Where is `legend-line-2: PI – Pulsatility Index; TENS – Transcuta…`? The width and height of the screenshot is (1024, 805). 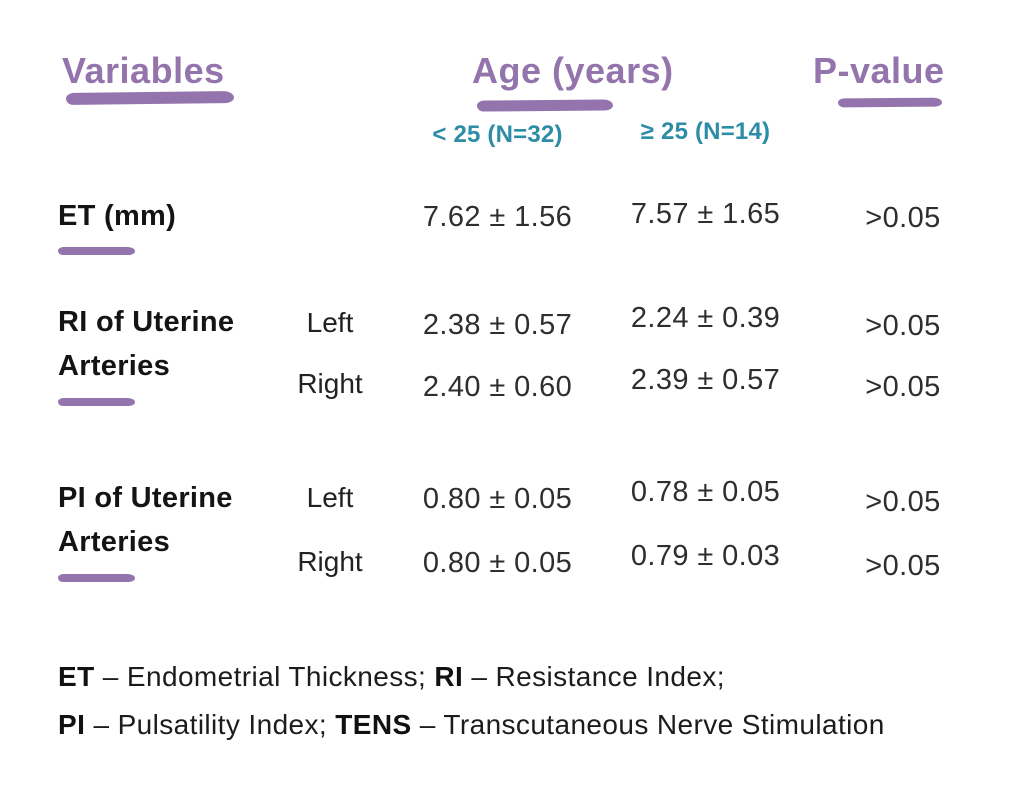
legend-line-2: PI – Pulsatility Index; TENS – Transcuta… is located at coordinates (471, 725).